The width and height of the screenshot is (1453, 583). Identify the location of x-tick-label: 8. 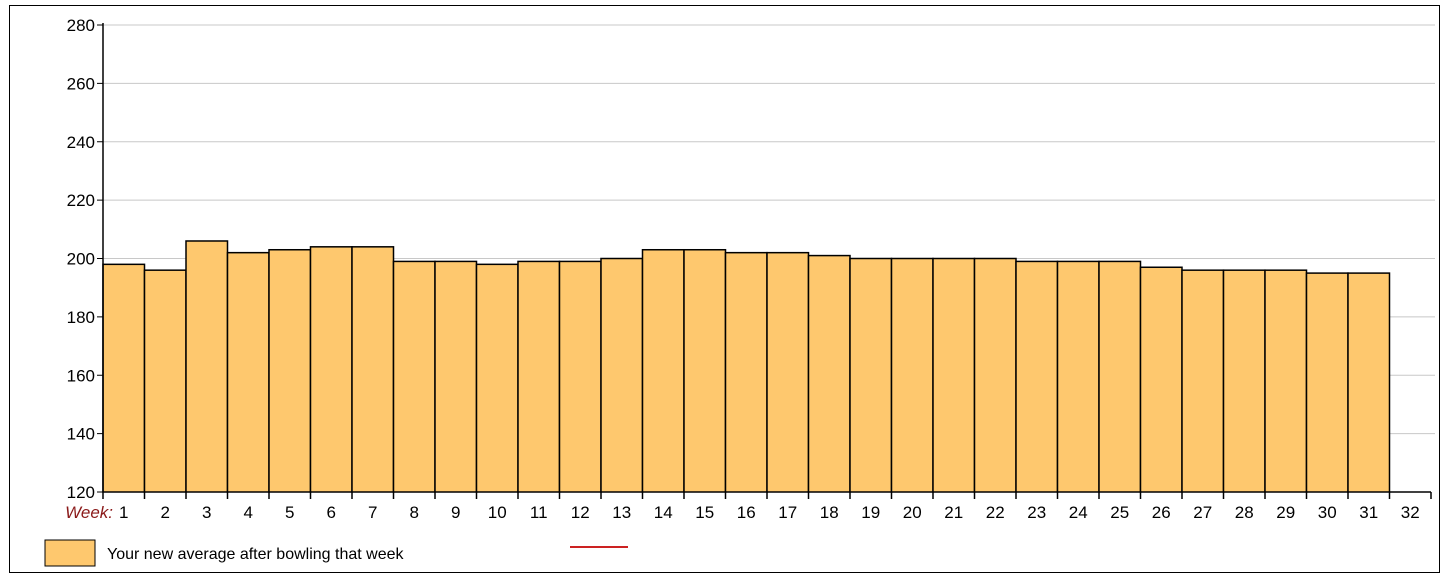
(414, 512).